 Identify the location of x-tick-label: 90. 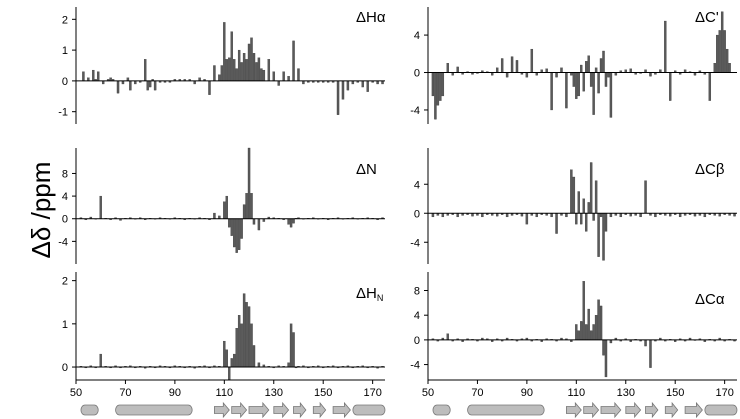
(527, 393).